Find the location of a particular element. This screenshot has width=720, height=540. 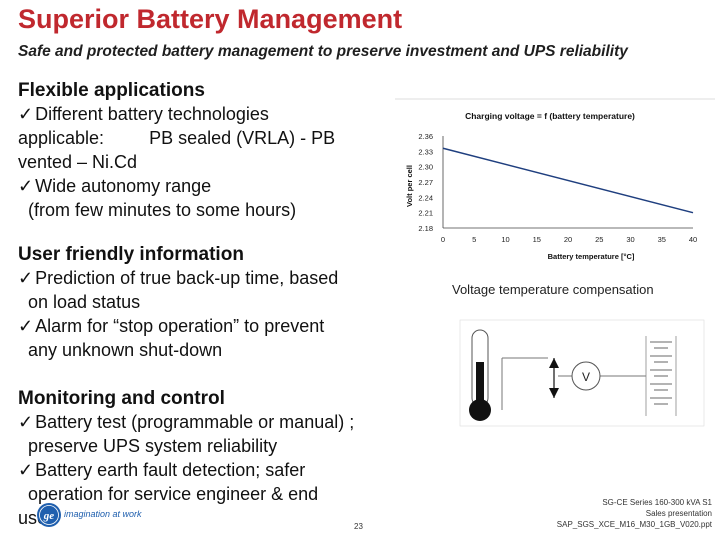

bullet-text: (from few minutes to some hours) is located at coordinates (157, 210).